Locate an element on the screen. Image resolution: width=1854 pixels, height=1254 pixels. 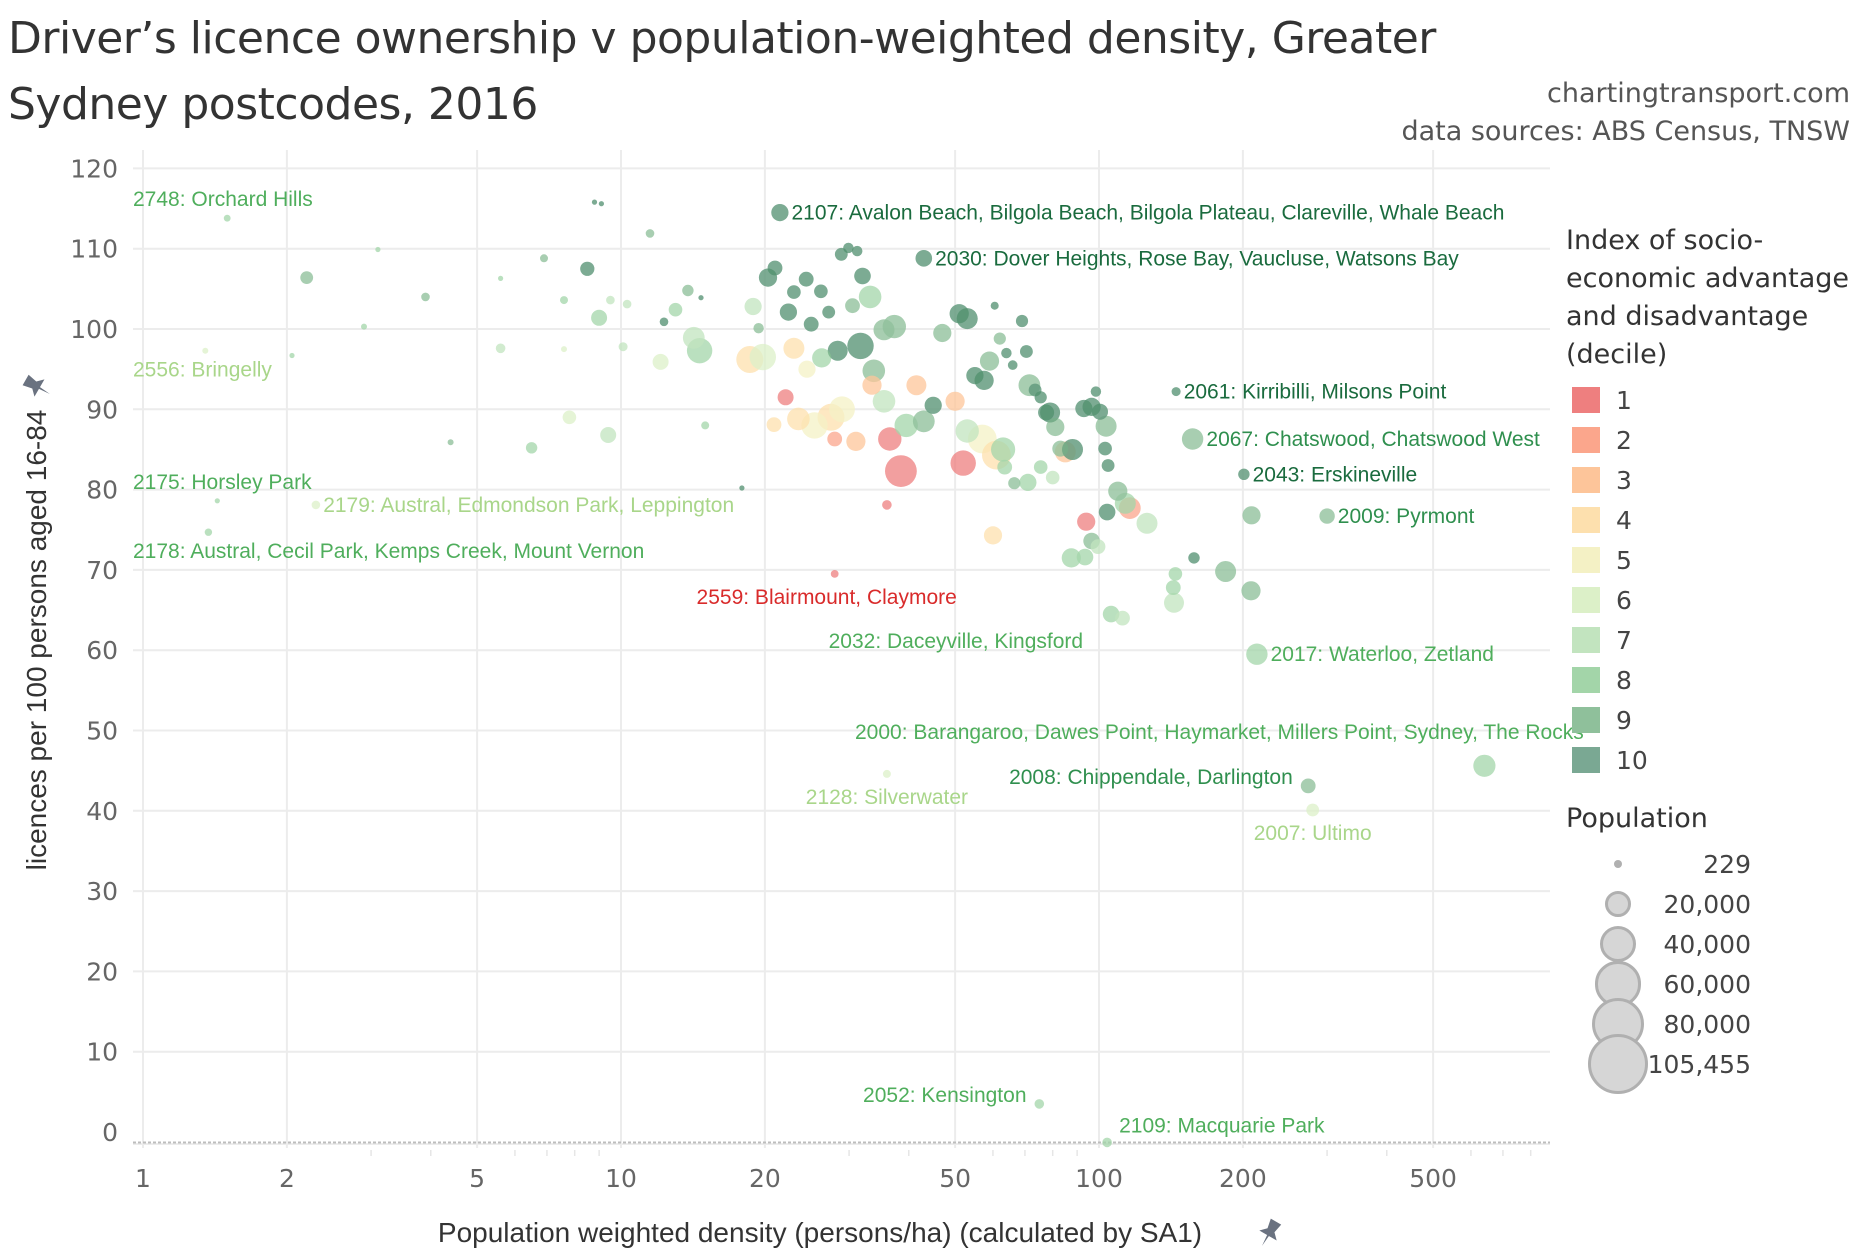
y-axis-pin-icon is located at coordinates (38, 386).